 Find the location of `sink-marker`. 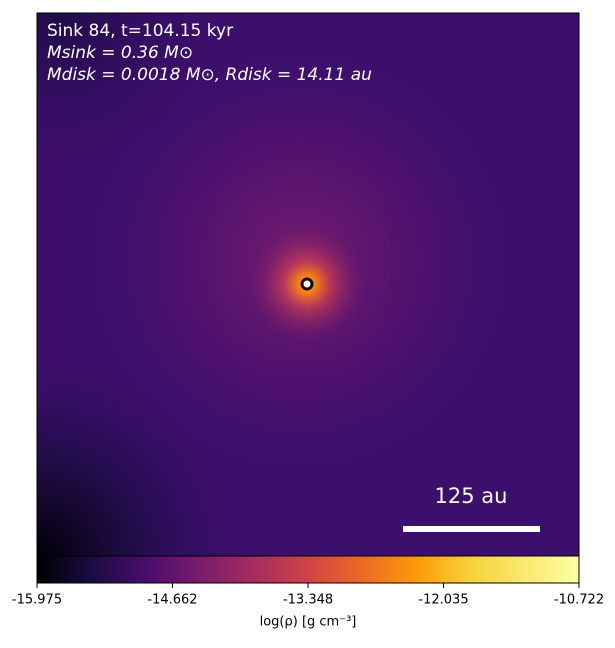

sink-marker is located at coordinates (307, 284).